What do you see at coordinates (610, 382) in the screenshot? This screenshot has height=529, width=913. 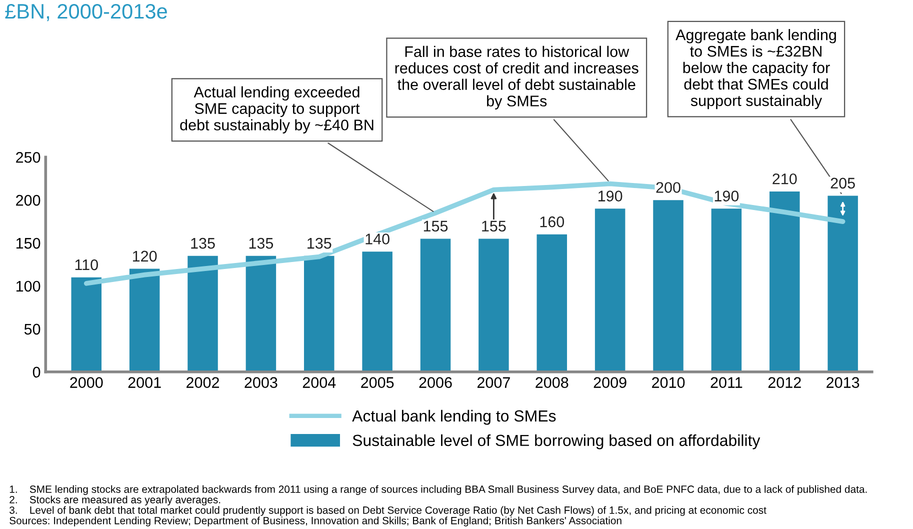 I see `x-tick-label: 2009` at bounding box center [610, 382].